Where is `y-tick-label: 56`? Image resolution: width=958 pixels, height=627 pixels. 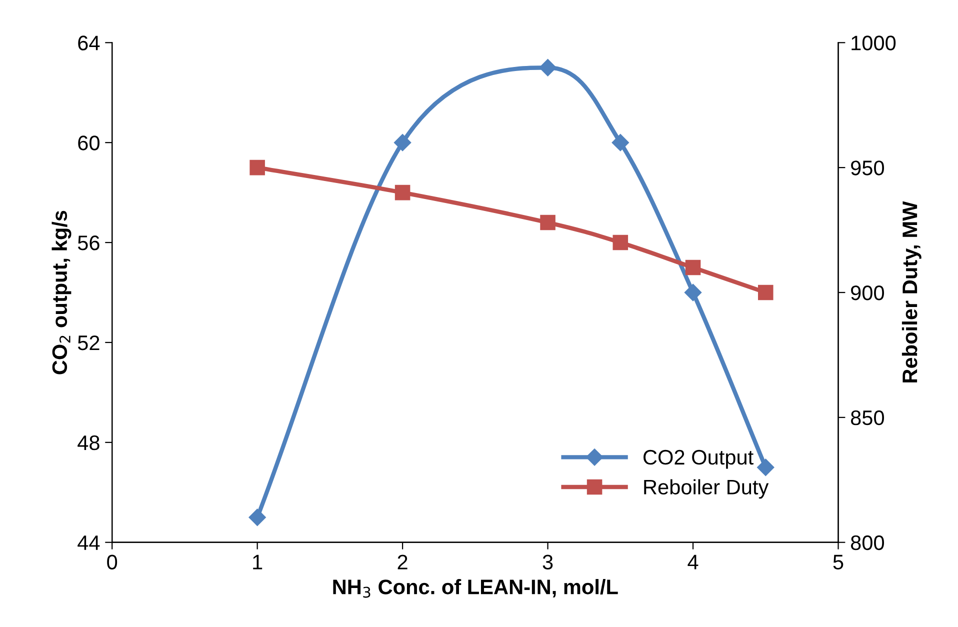
y-tick-label: 56 is located at coordinates (89, 243).